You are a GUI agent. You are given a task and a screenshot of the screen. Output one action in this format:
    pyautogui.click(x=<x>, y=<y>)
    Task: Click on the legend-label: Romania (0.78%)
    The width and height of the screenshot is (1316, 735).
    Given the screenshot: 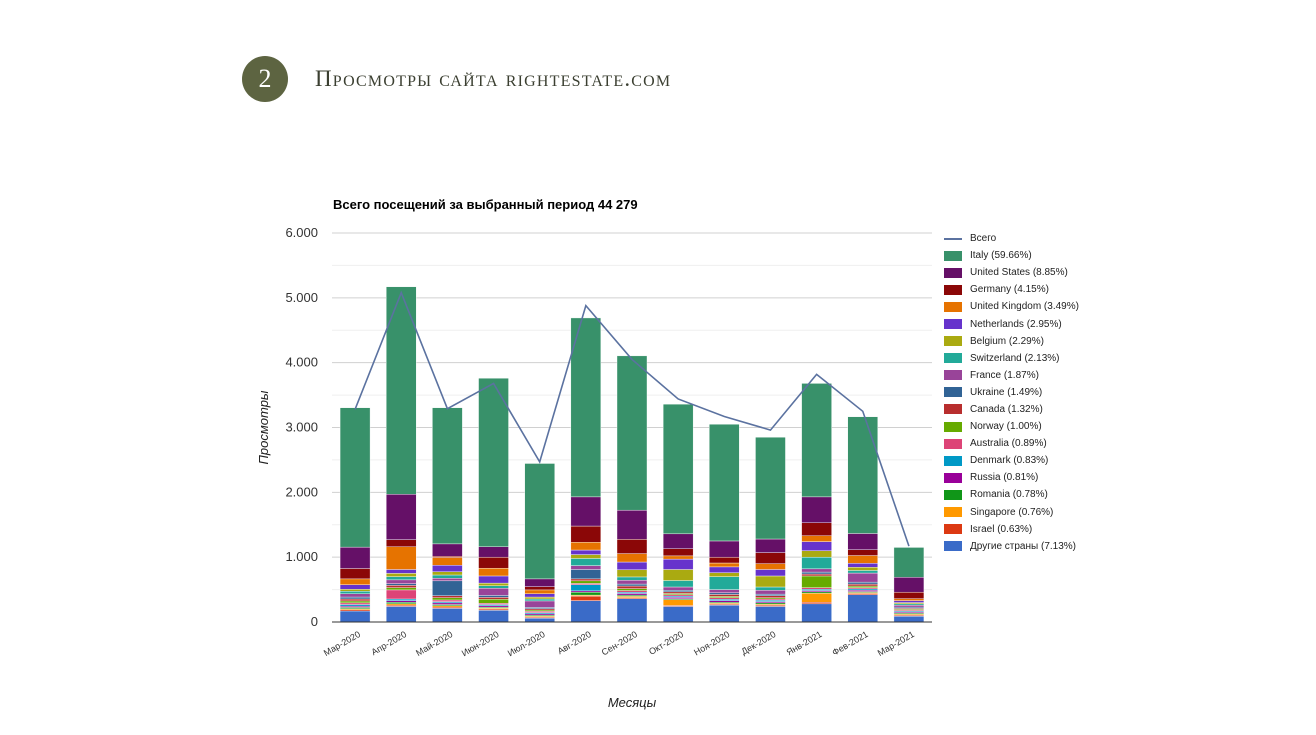 What is the action you would take?
    pyautogui.click(x=1009, y=495)
    